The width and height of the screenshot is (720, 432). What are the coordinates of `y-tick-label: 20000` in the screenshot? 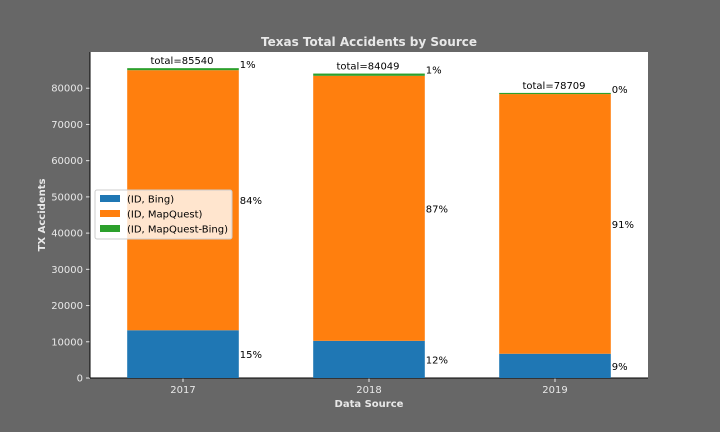 It's located at (67, 306).